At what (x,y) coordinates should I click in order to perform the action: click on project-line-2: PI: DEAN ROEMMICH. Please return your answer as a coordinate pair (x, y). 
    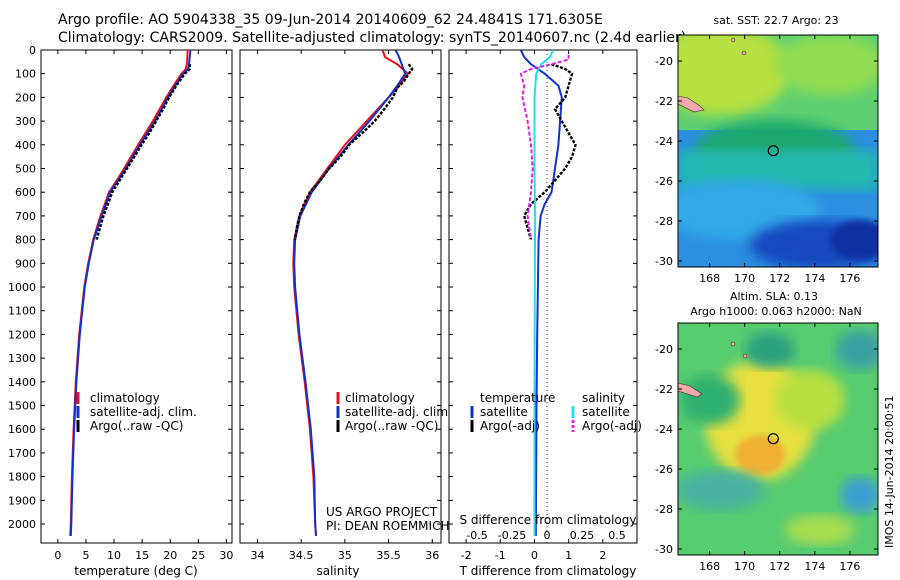
    Looking at the image, I should click on (387, 526).